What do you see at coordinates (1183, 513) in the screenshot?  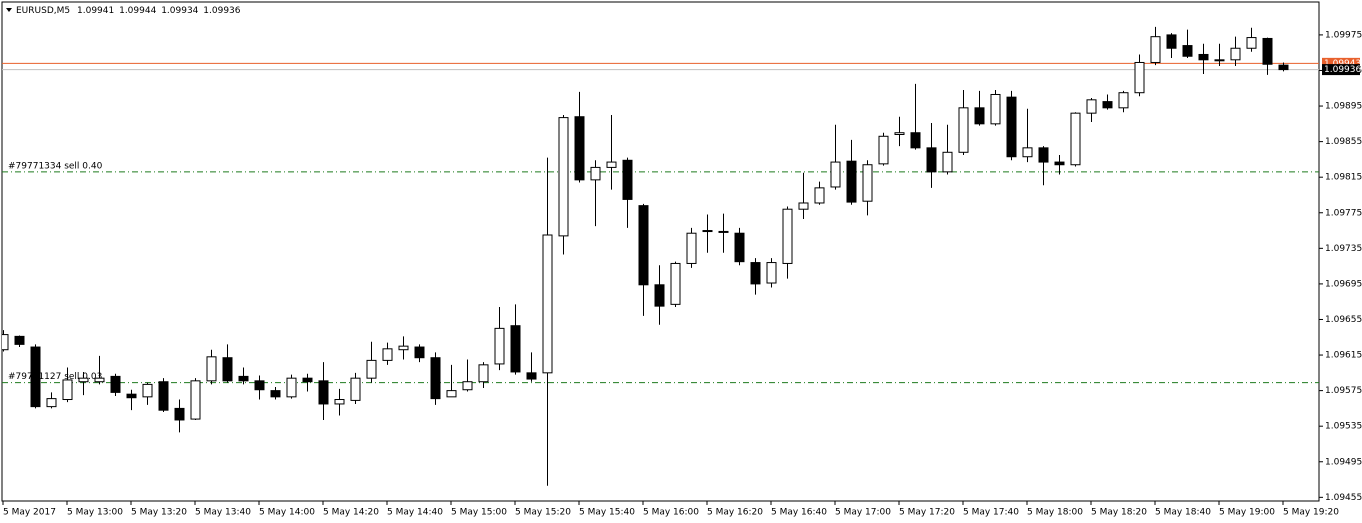 I see `x-tick-label: 5 May 18:40` at bounding box center [1183, 513].